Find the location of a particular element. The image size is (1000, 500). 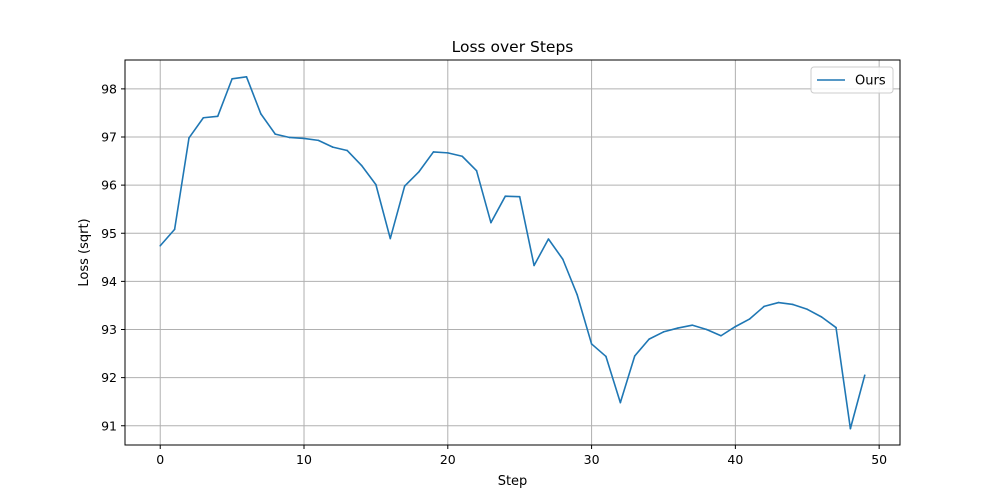

y-tick-label: 96 is located at coordinates (109, 185).